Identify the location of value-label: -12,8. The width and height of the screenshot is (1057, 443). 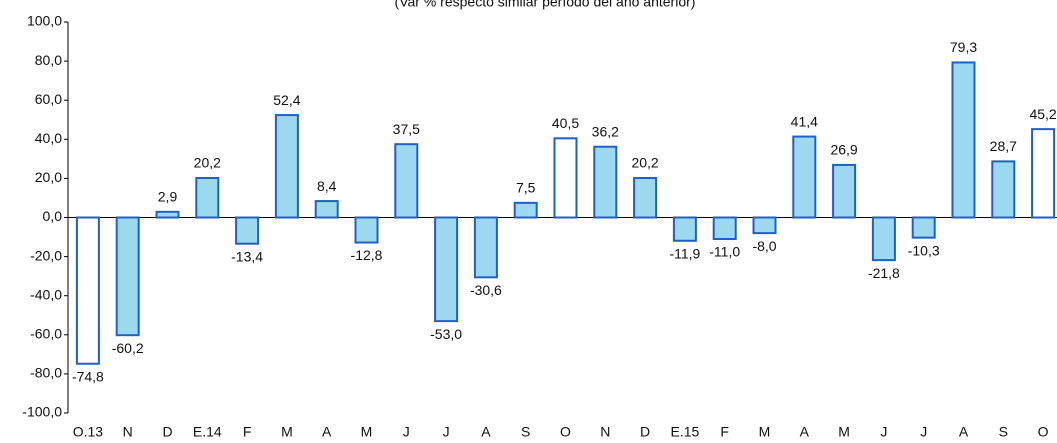
(367, 255).